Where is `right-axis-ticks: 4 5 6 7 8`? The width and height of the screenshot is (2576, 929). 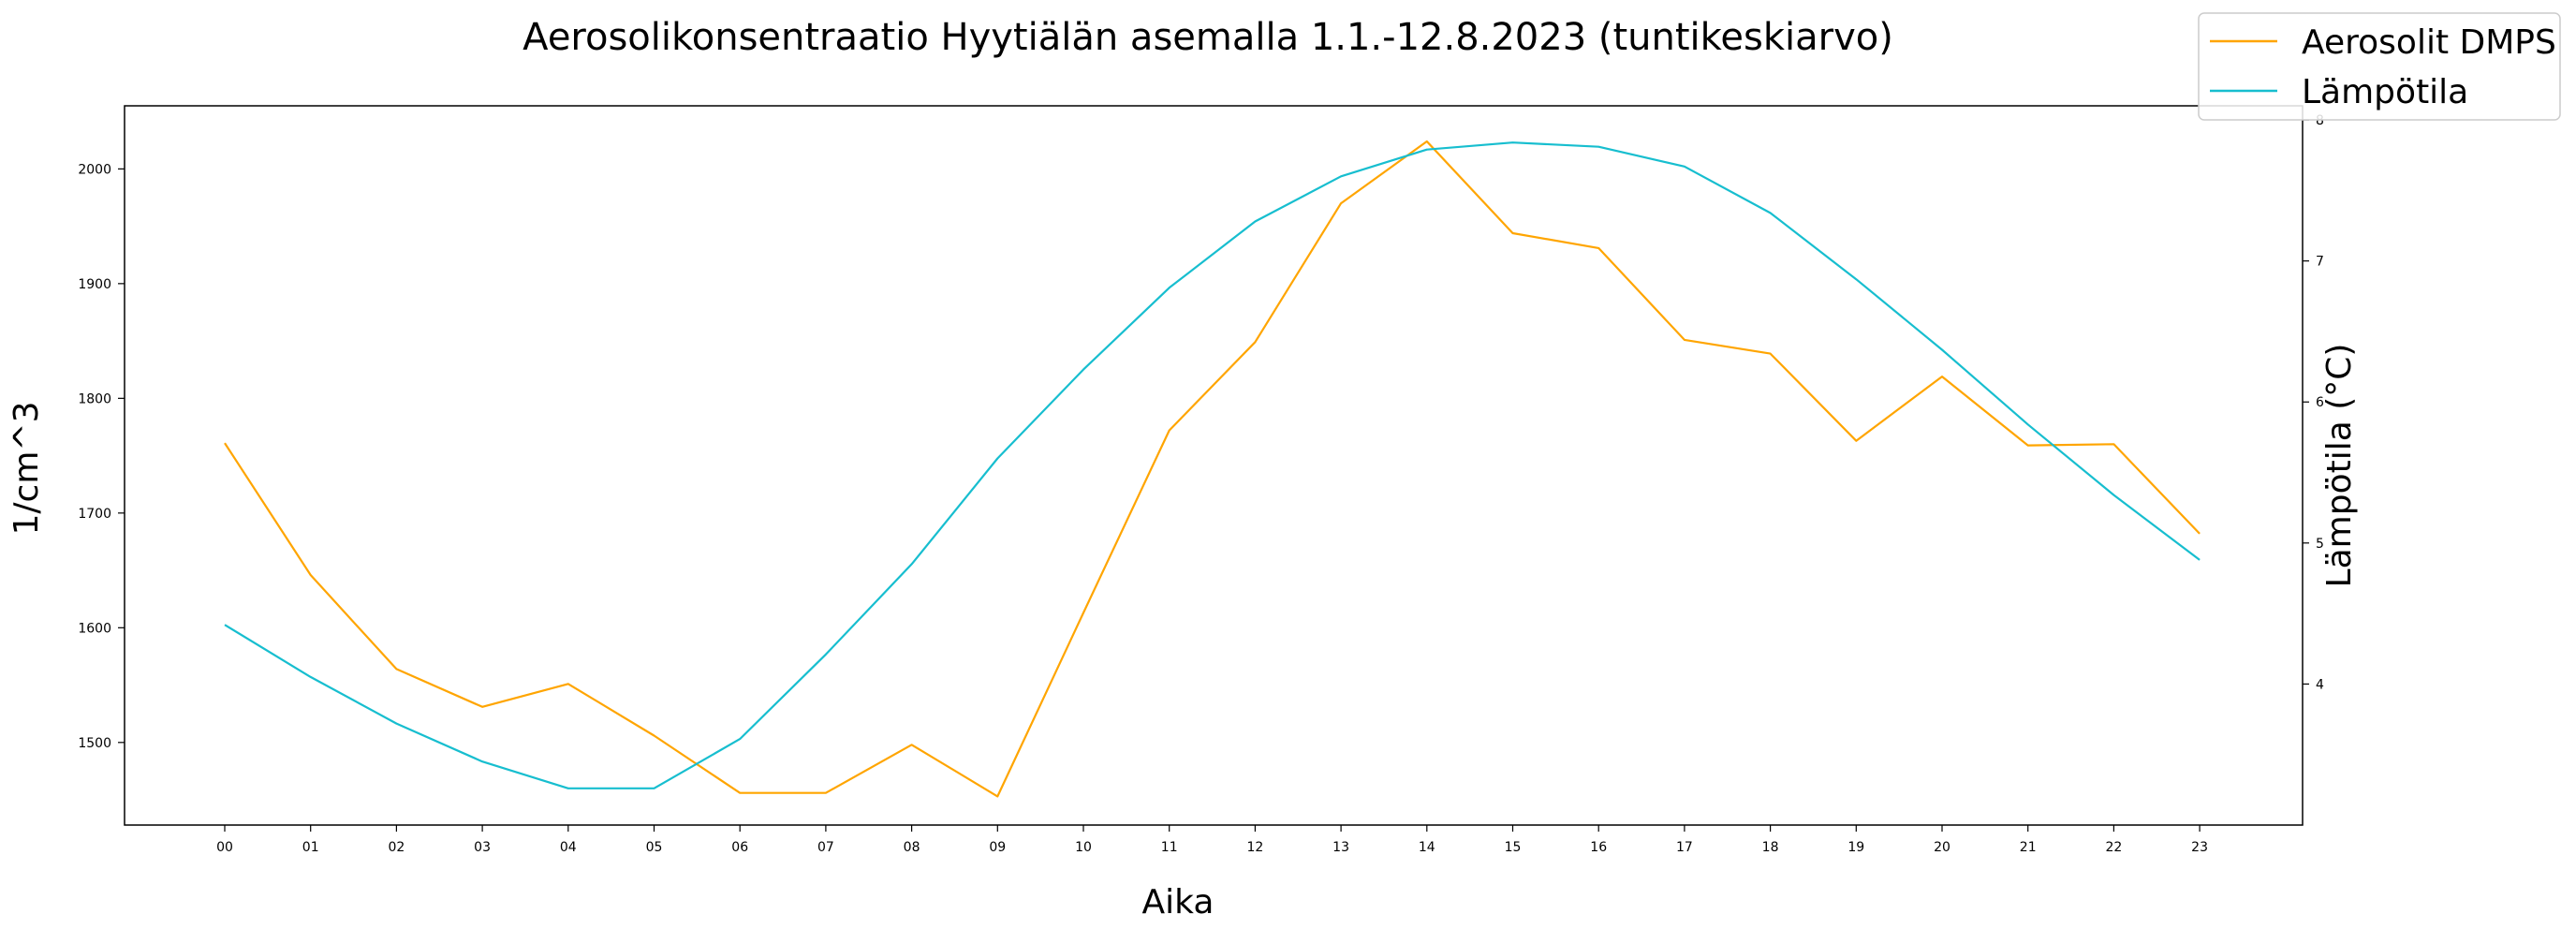 right-axis-ticks: 4 5 6 7 8 is located at coordinates (2313, 402).